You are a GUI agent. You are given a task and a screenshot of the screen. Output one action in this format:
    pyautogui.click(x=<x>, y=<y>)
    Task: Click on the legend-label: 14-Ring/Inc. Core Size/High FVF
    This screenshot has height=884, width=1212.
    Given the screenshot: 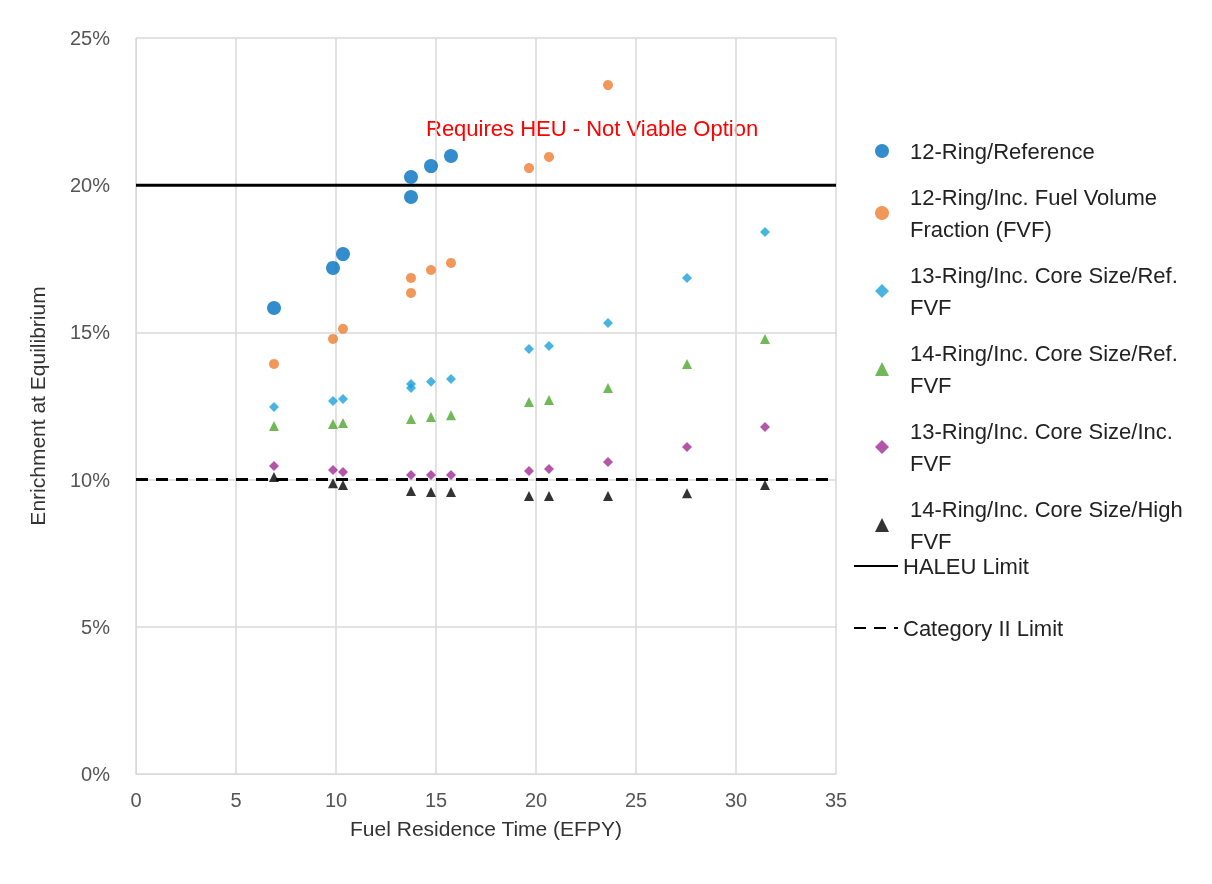 What is the action you would take?
    pyautogui.click(x=1049, y=525)
    